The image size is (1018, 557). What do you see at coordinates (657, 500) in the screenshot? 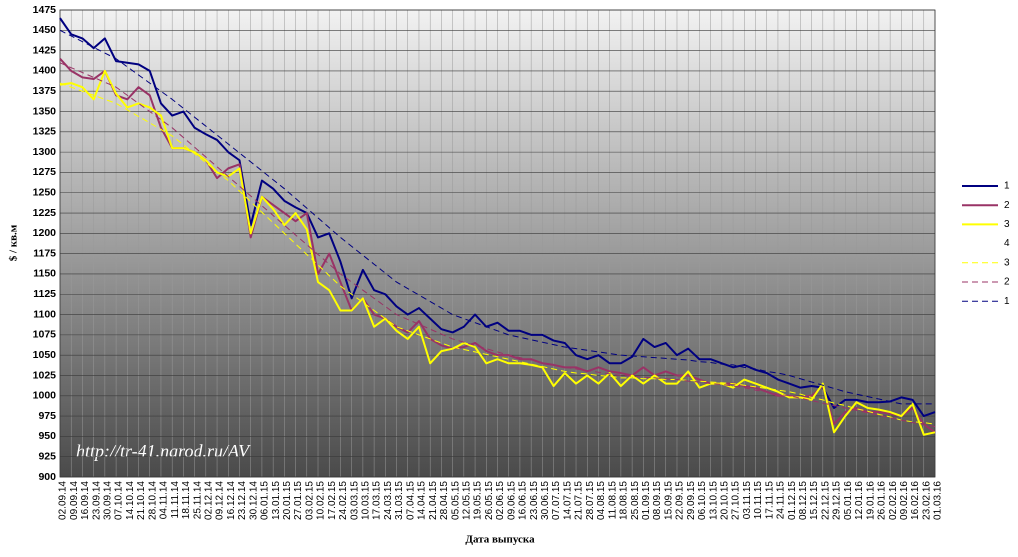
I see `x-tick-label: 08.09.15` at bounding box center [657, 500].